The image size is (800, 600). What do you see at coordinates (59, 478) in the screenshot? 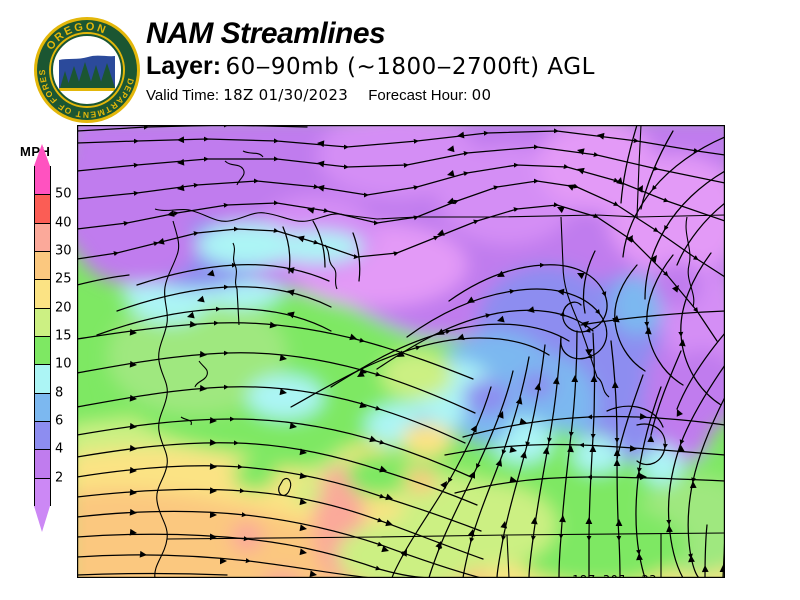
I see `colorbar-tick-label: 2` at bounding box center [59, 478].